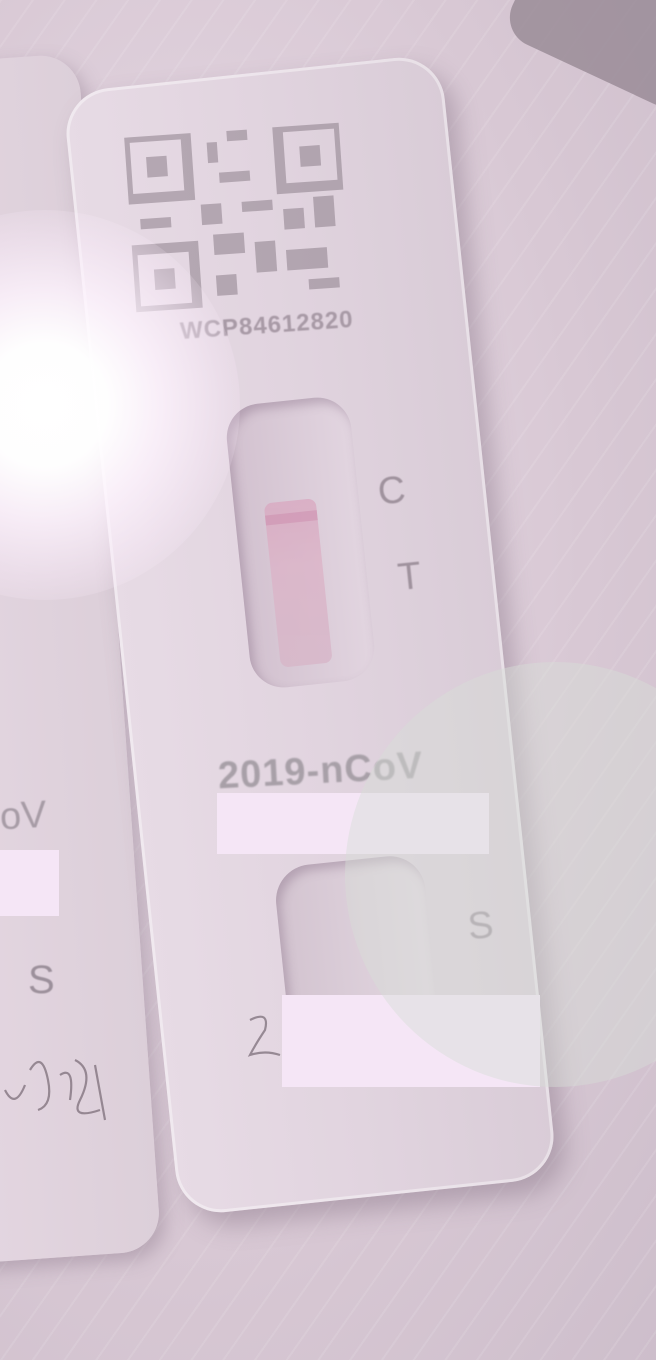 The width and height of the screenshot is (656, 1360). What do you see at coordinates (236, 217) in the screenshot?
I see `qr-code` at bounding box center [236, 217].